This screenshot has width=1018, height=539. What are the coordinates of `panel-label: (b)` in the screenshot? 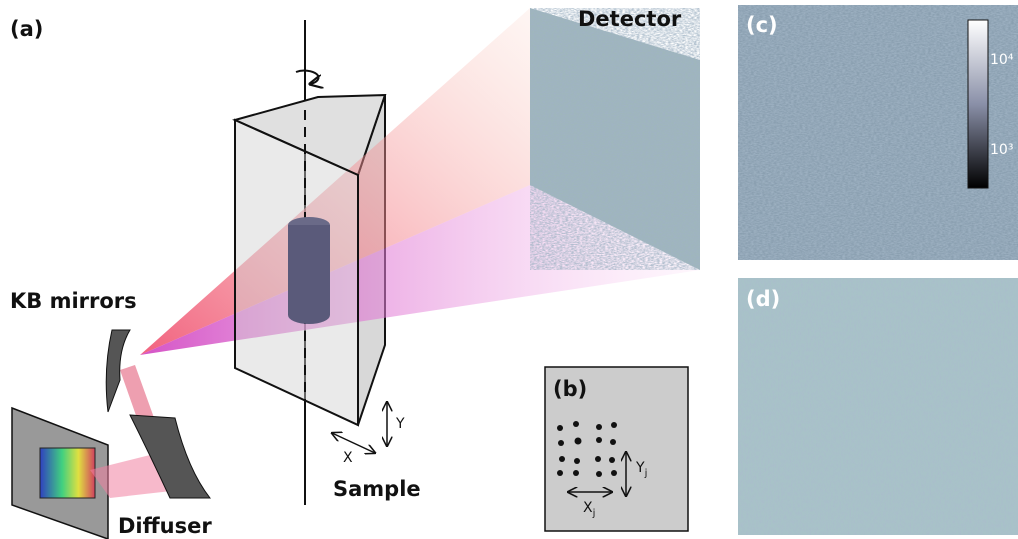 It's located at (570, 389).